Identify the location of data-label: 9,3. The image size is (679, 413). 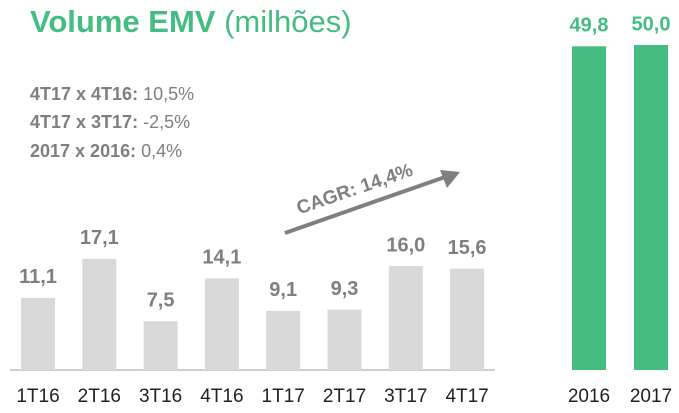
(345, 289).